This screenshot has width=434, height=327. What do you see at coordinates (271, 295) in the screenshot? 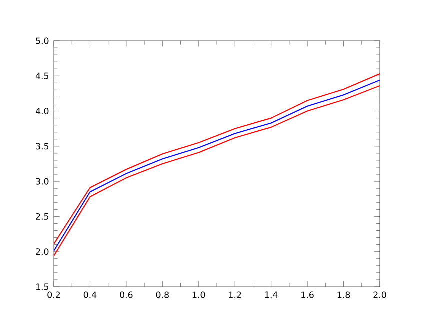
I see `x-tick-label: 1.4` at bounding box center [271, 295].